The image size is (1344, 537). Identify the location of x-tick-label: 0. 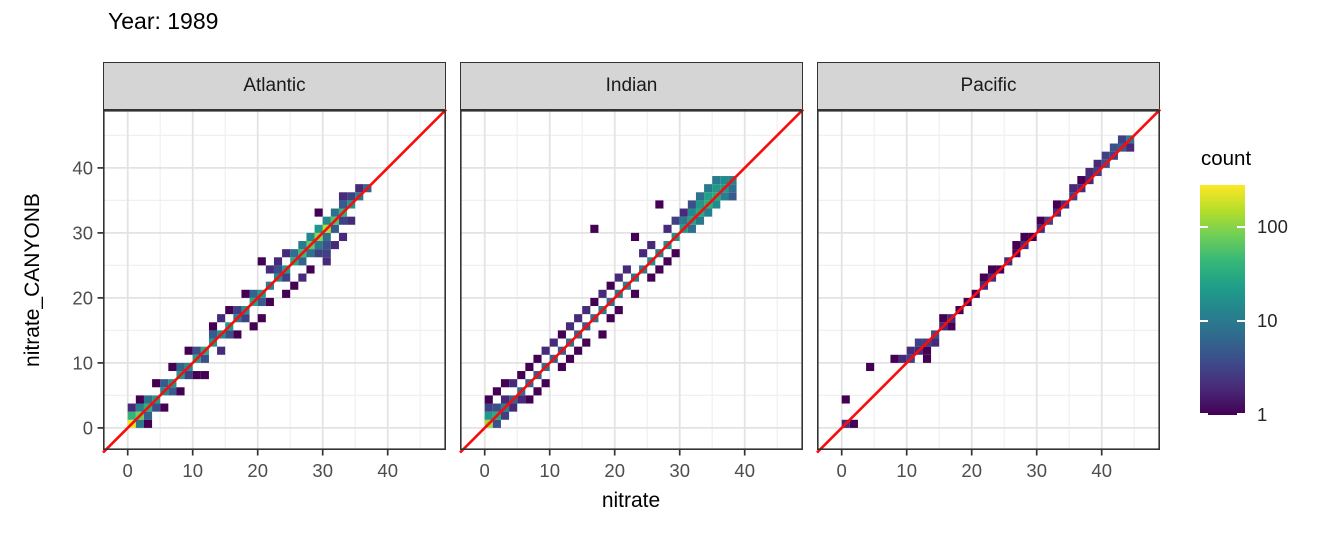
(128, 470).